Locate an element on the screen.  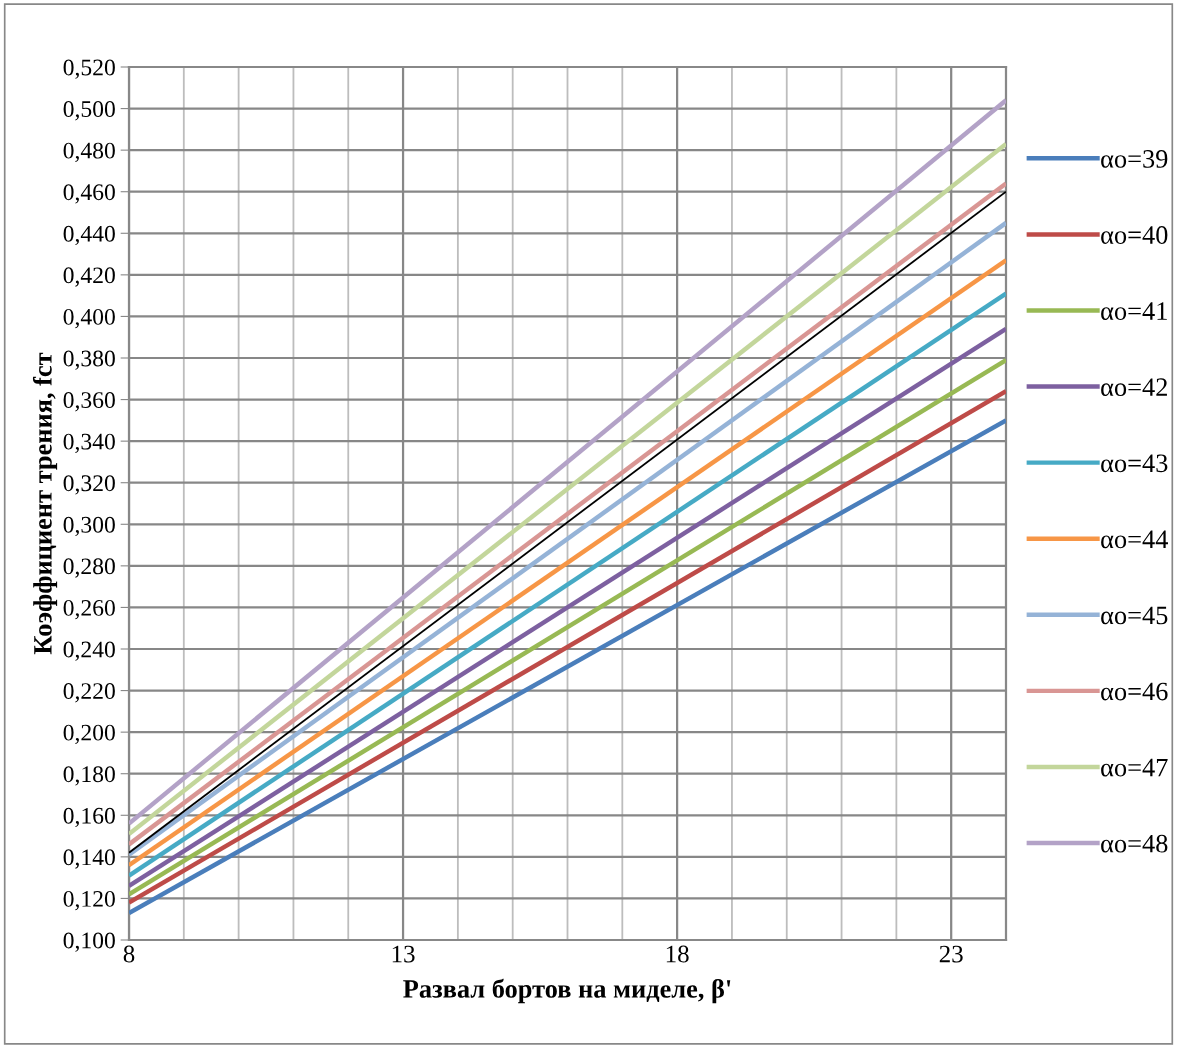
legend-label: αо=47 is located at coordinates (1134, 767).